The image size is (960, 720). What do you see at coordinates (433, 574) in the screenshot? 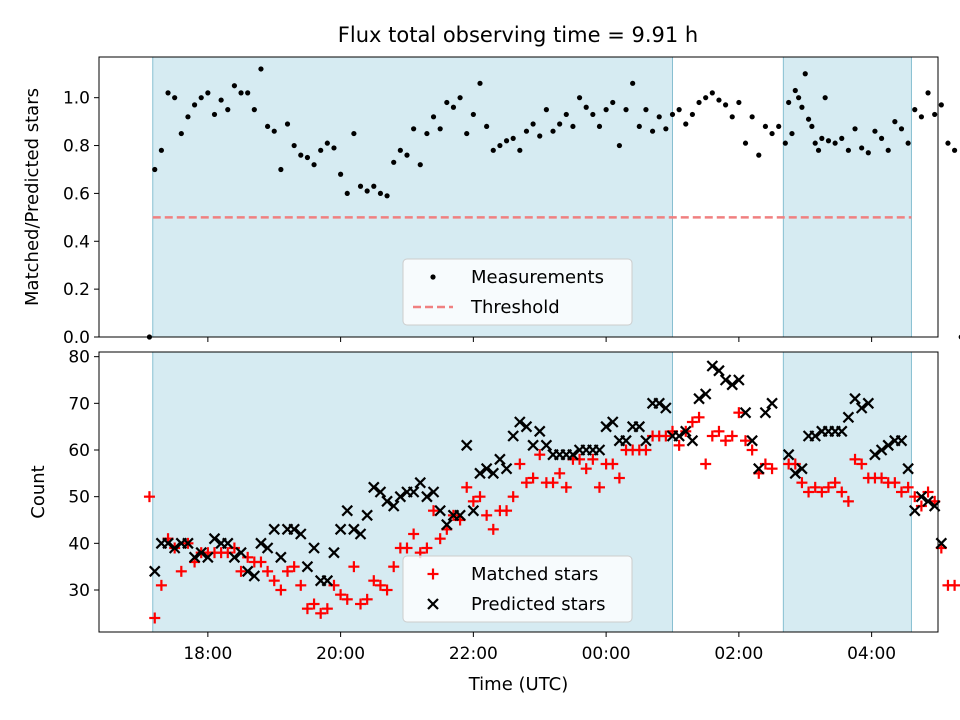
I see `legend-plus` at bounding box center [433, 574].